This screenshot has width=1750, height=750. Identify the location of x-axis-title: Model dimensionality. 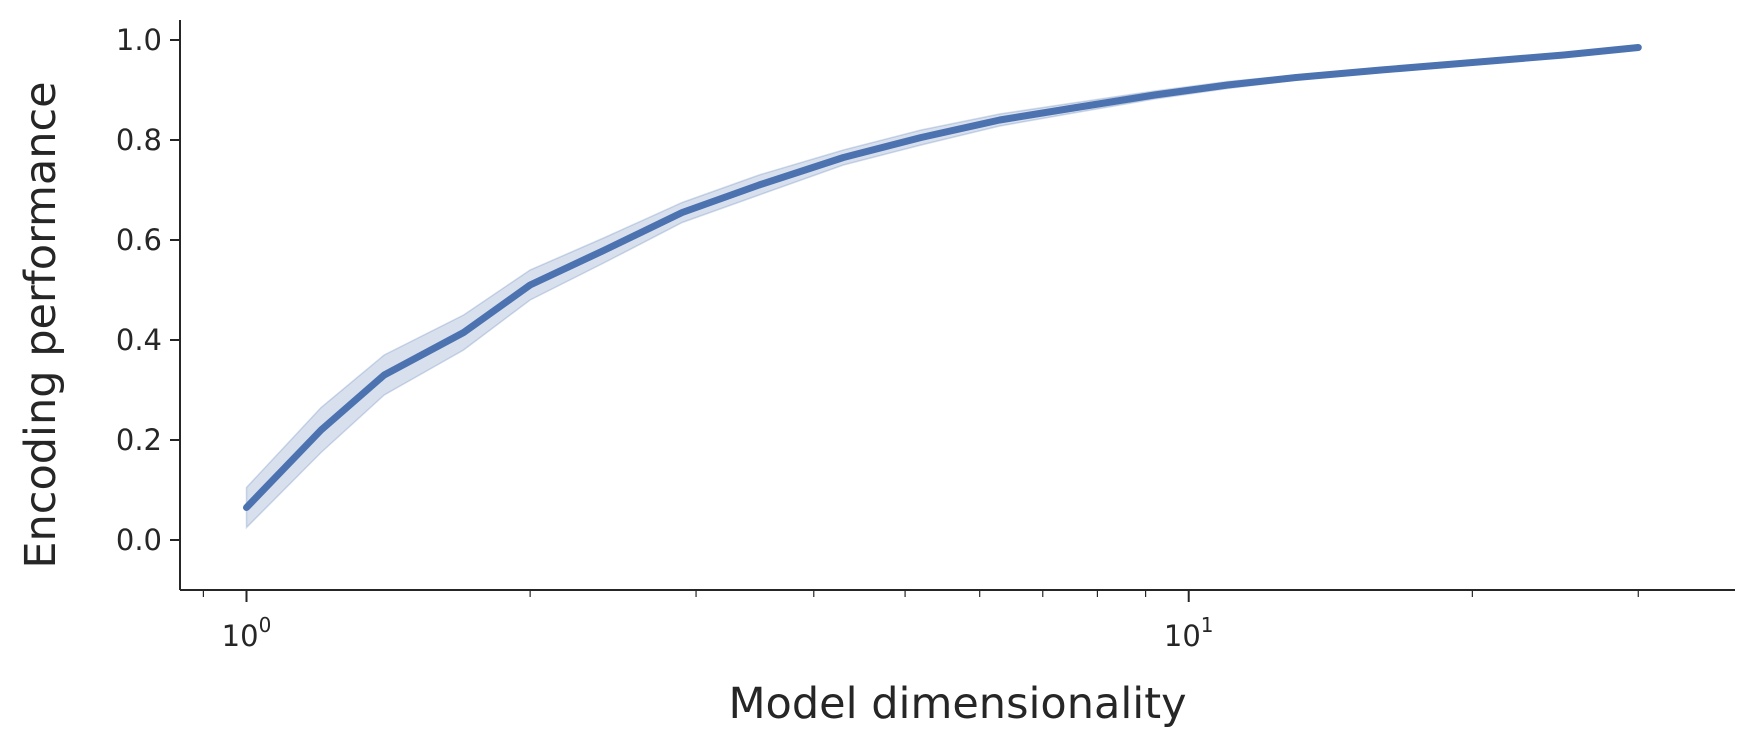
(957, 704).